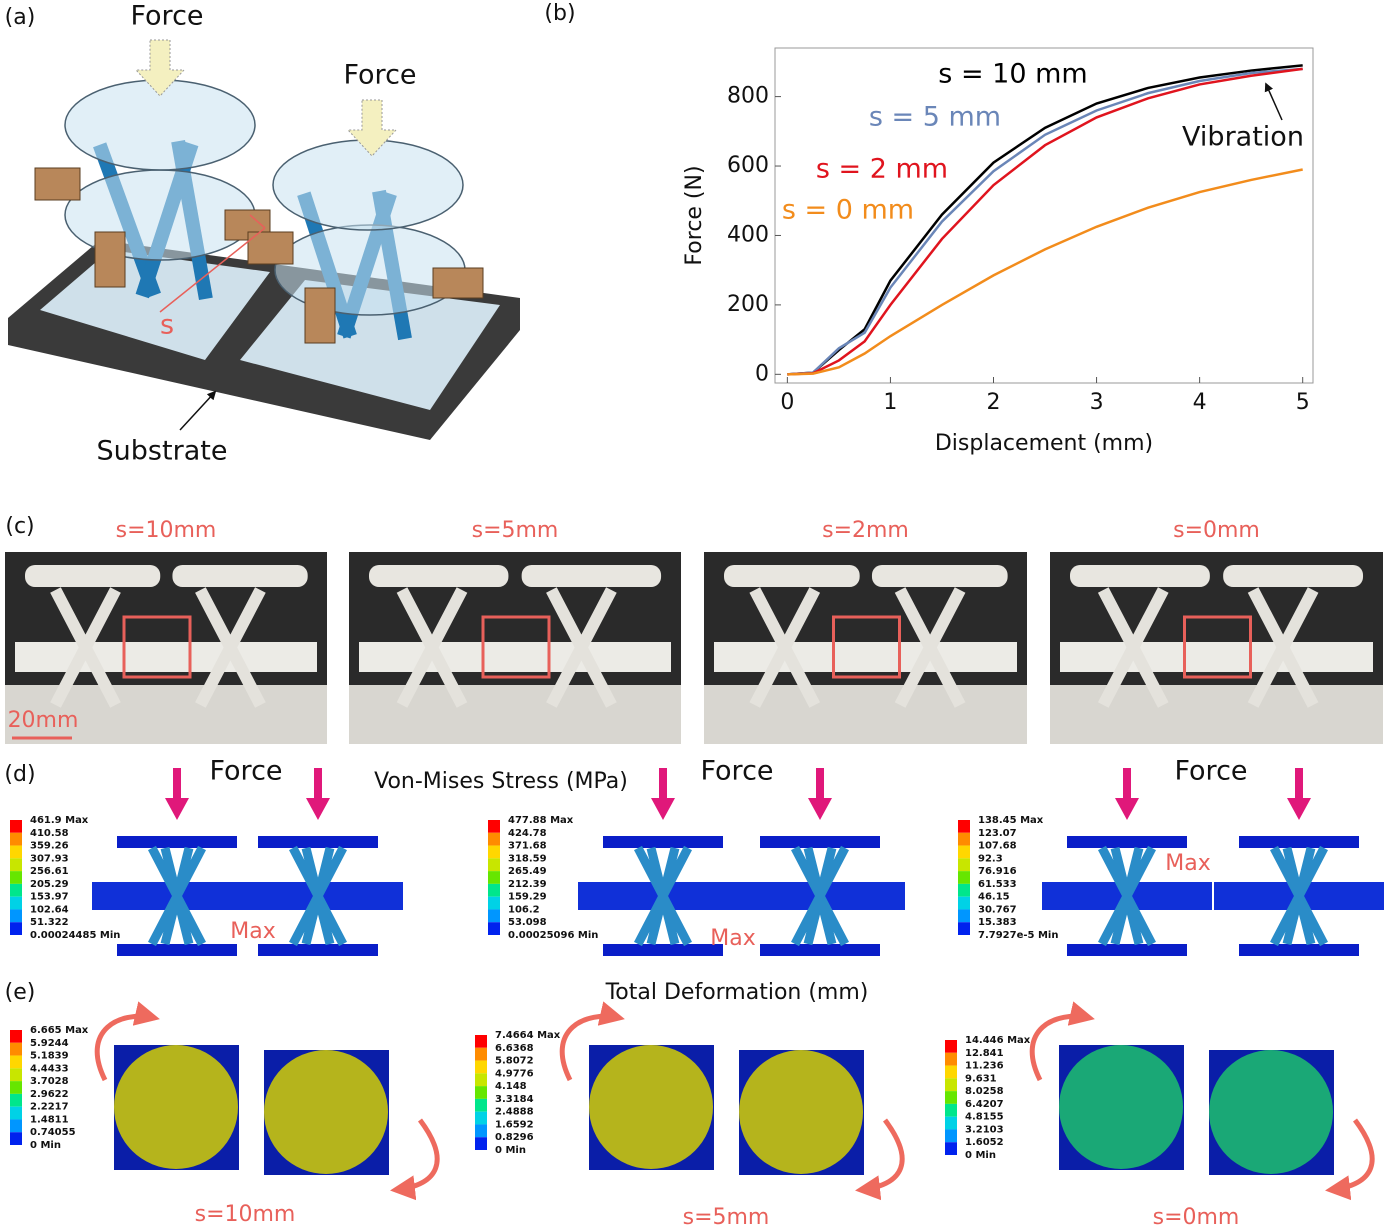  I want to click on series-label: s = 0 mm, so click(848, 210).